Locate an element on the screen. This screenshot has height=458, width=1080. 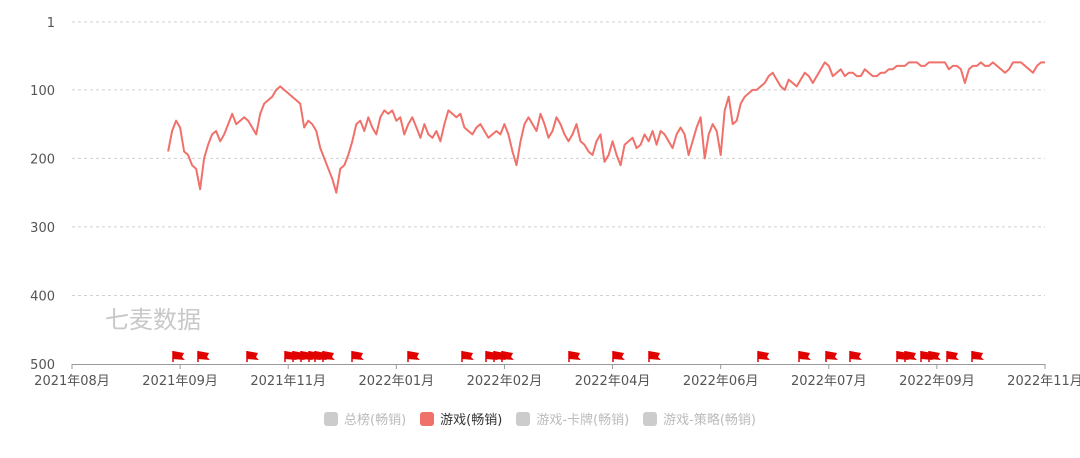
y-tick-label: 500 is located at coordinates (42, 365).